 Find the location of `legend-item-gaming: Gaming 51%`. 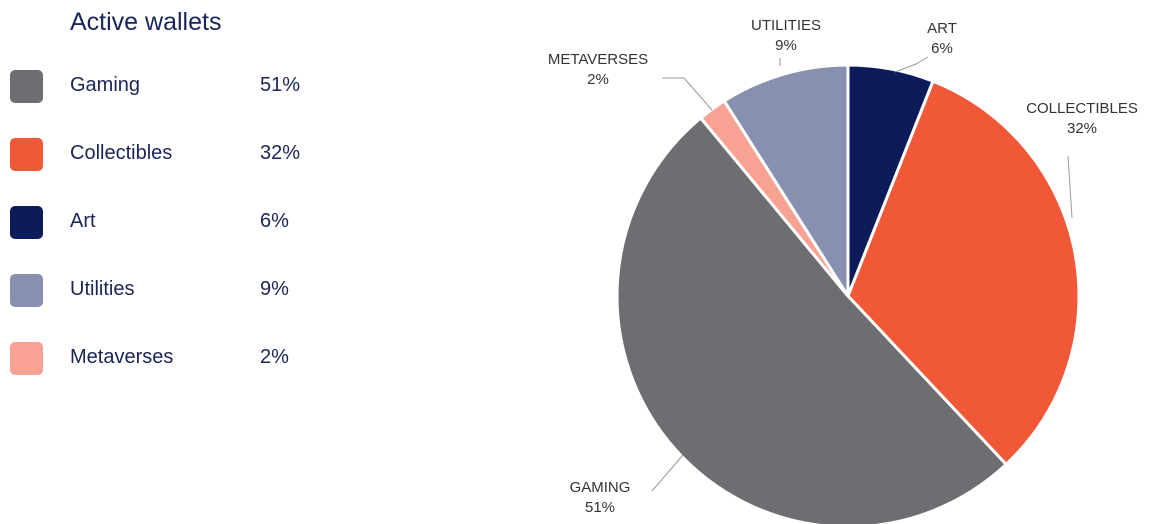

legend-item-gaming: Gaming 51% is located at coordinates (170, 92).